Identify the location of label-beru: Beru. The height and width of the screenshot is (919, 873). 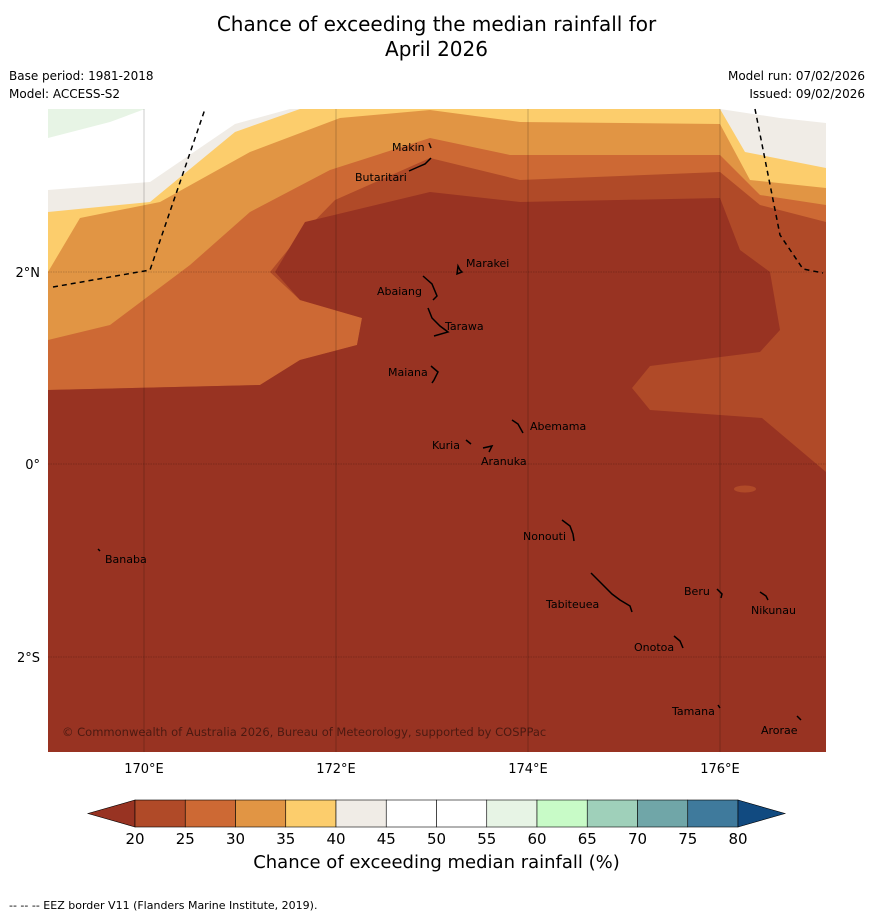
(697, 591).